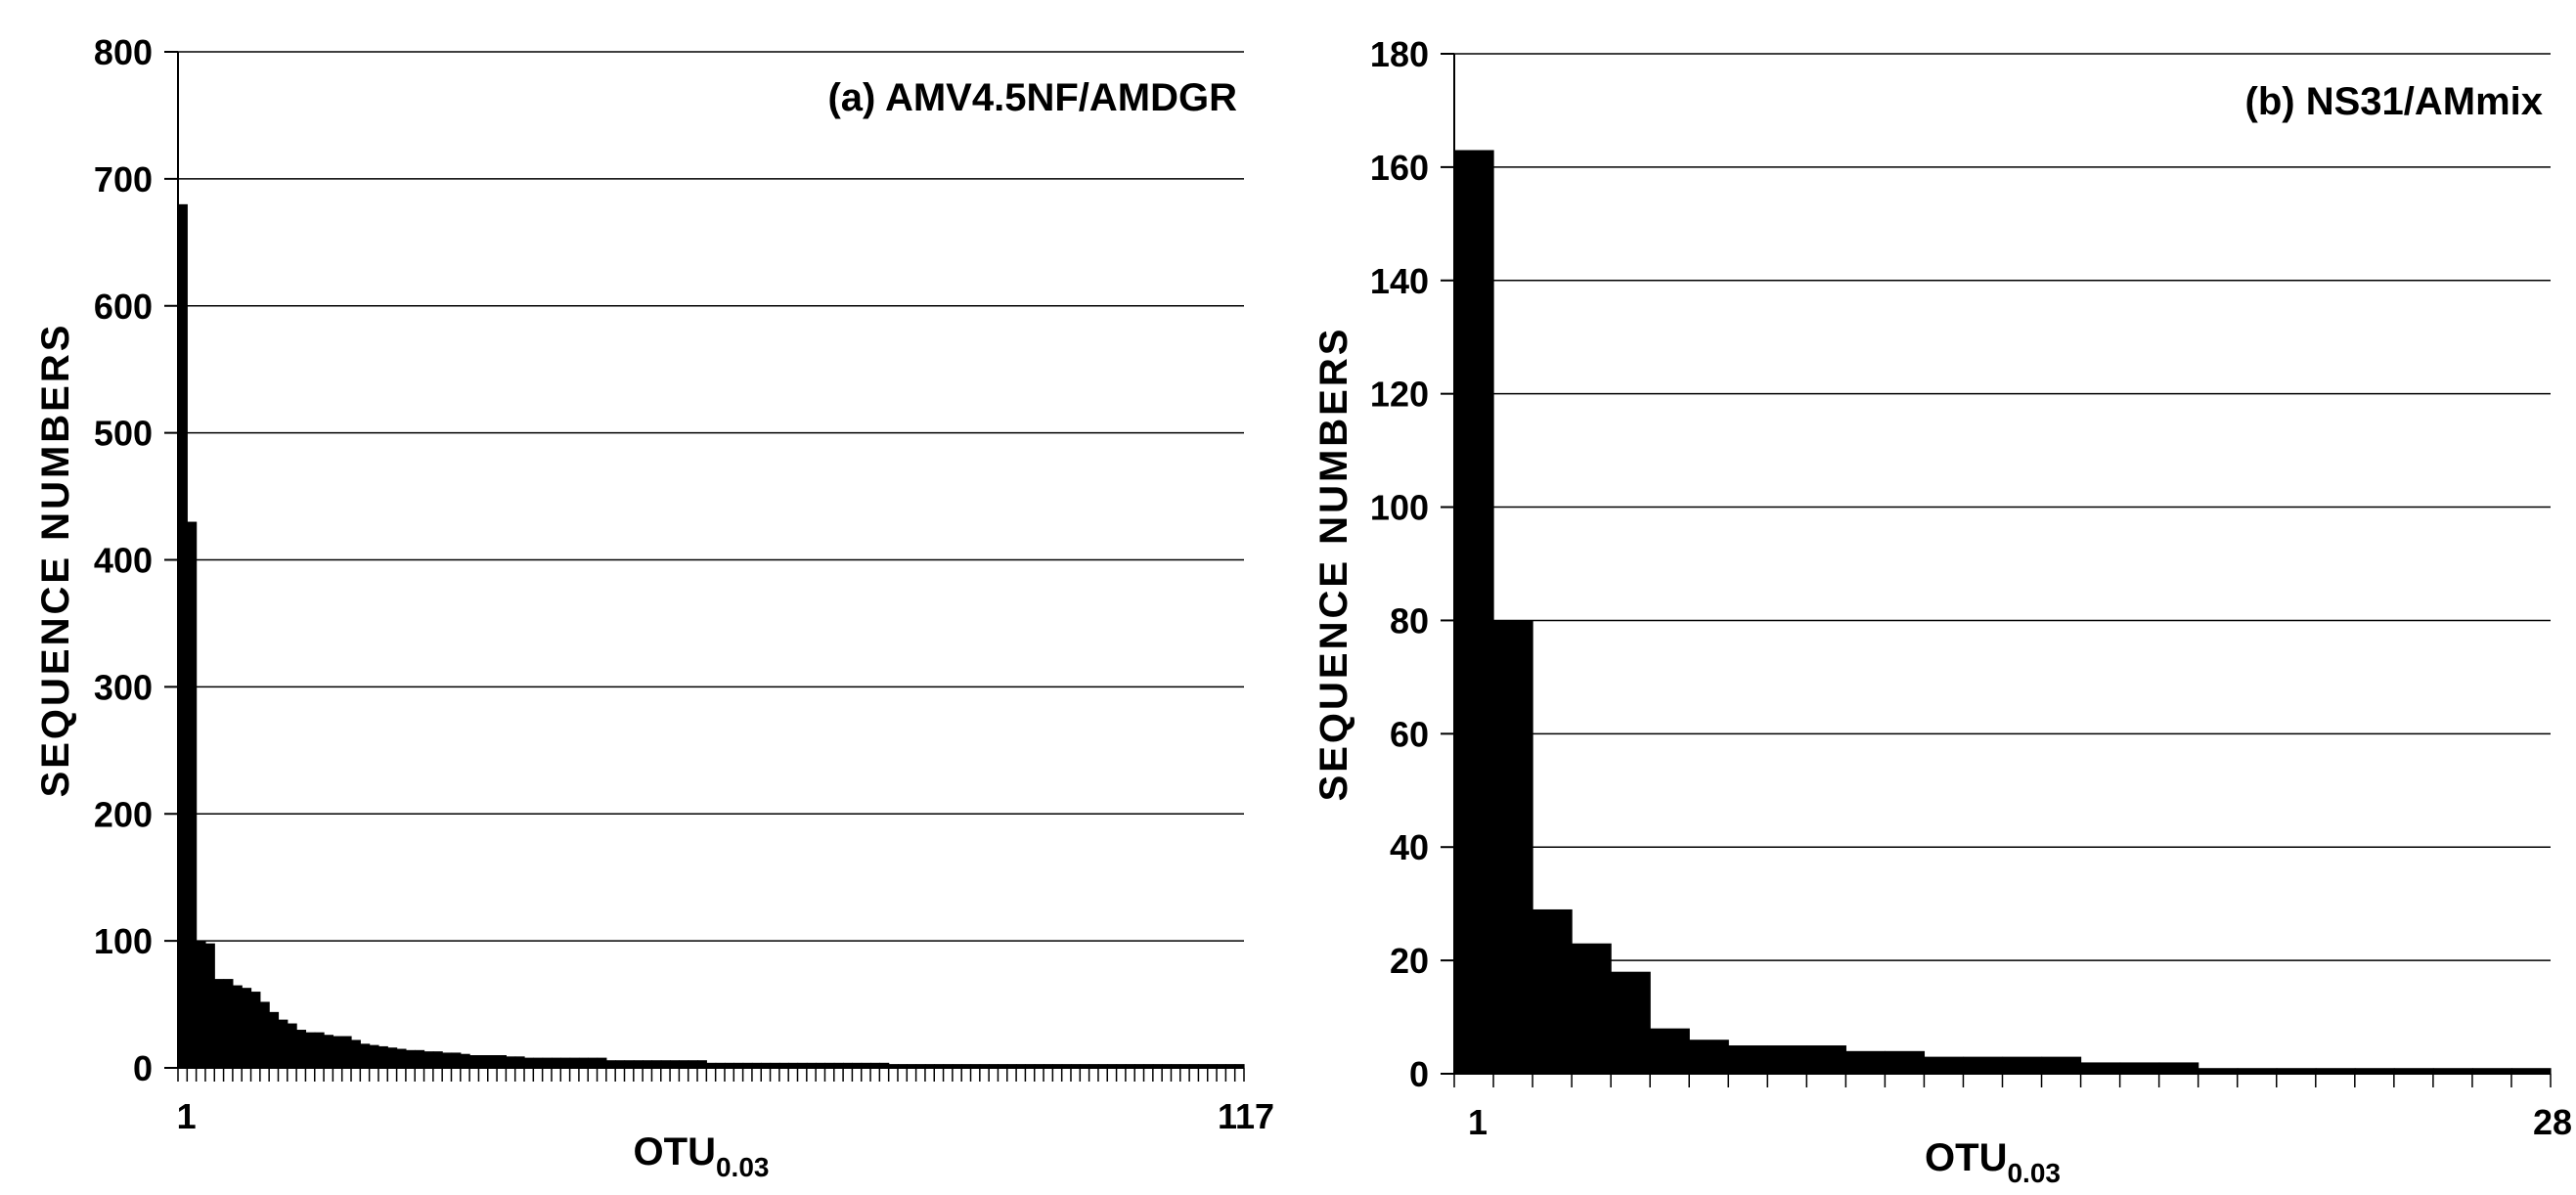 The image size is (2576, 1195). What do you see at coordinates (1399, 395) in the screenshot?
I see `y-tick-label-b: 120` at bounding box center [1399, 395].